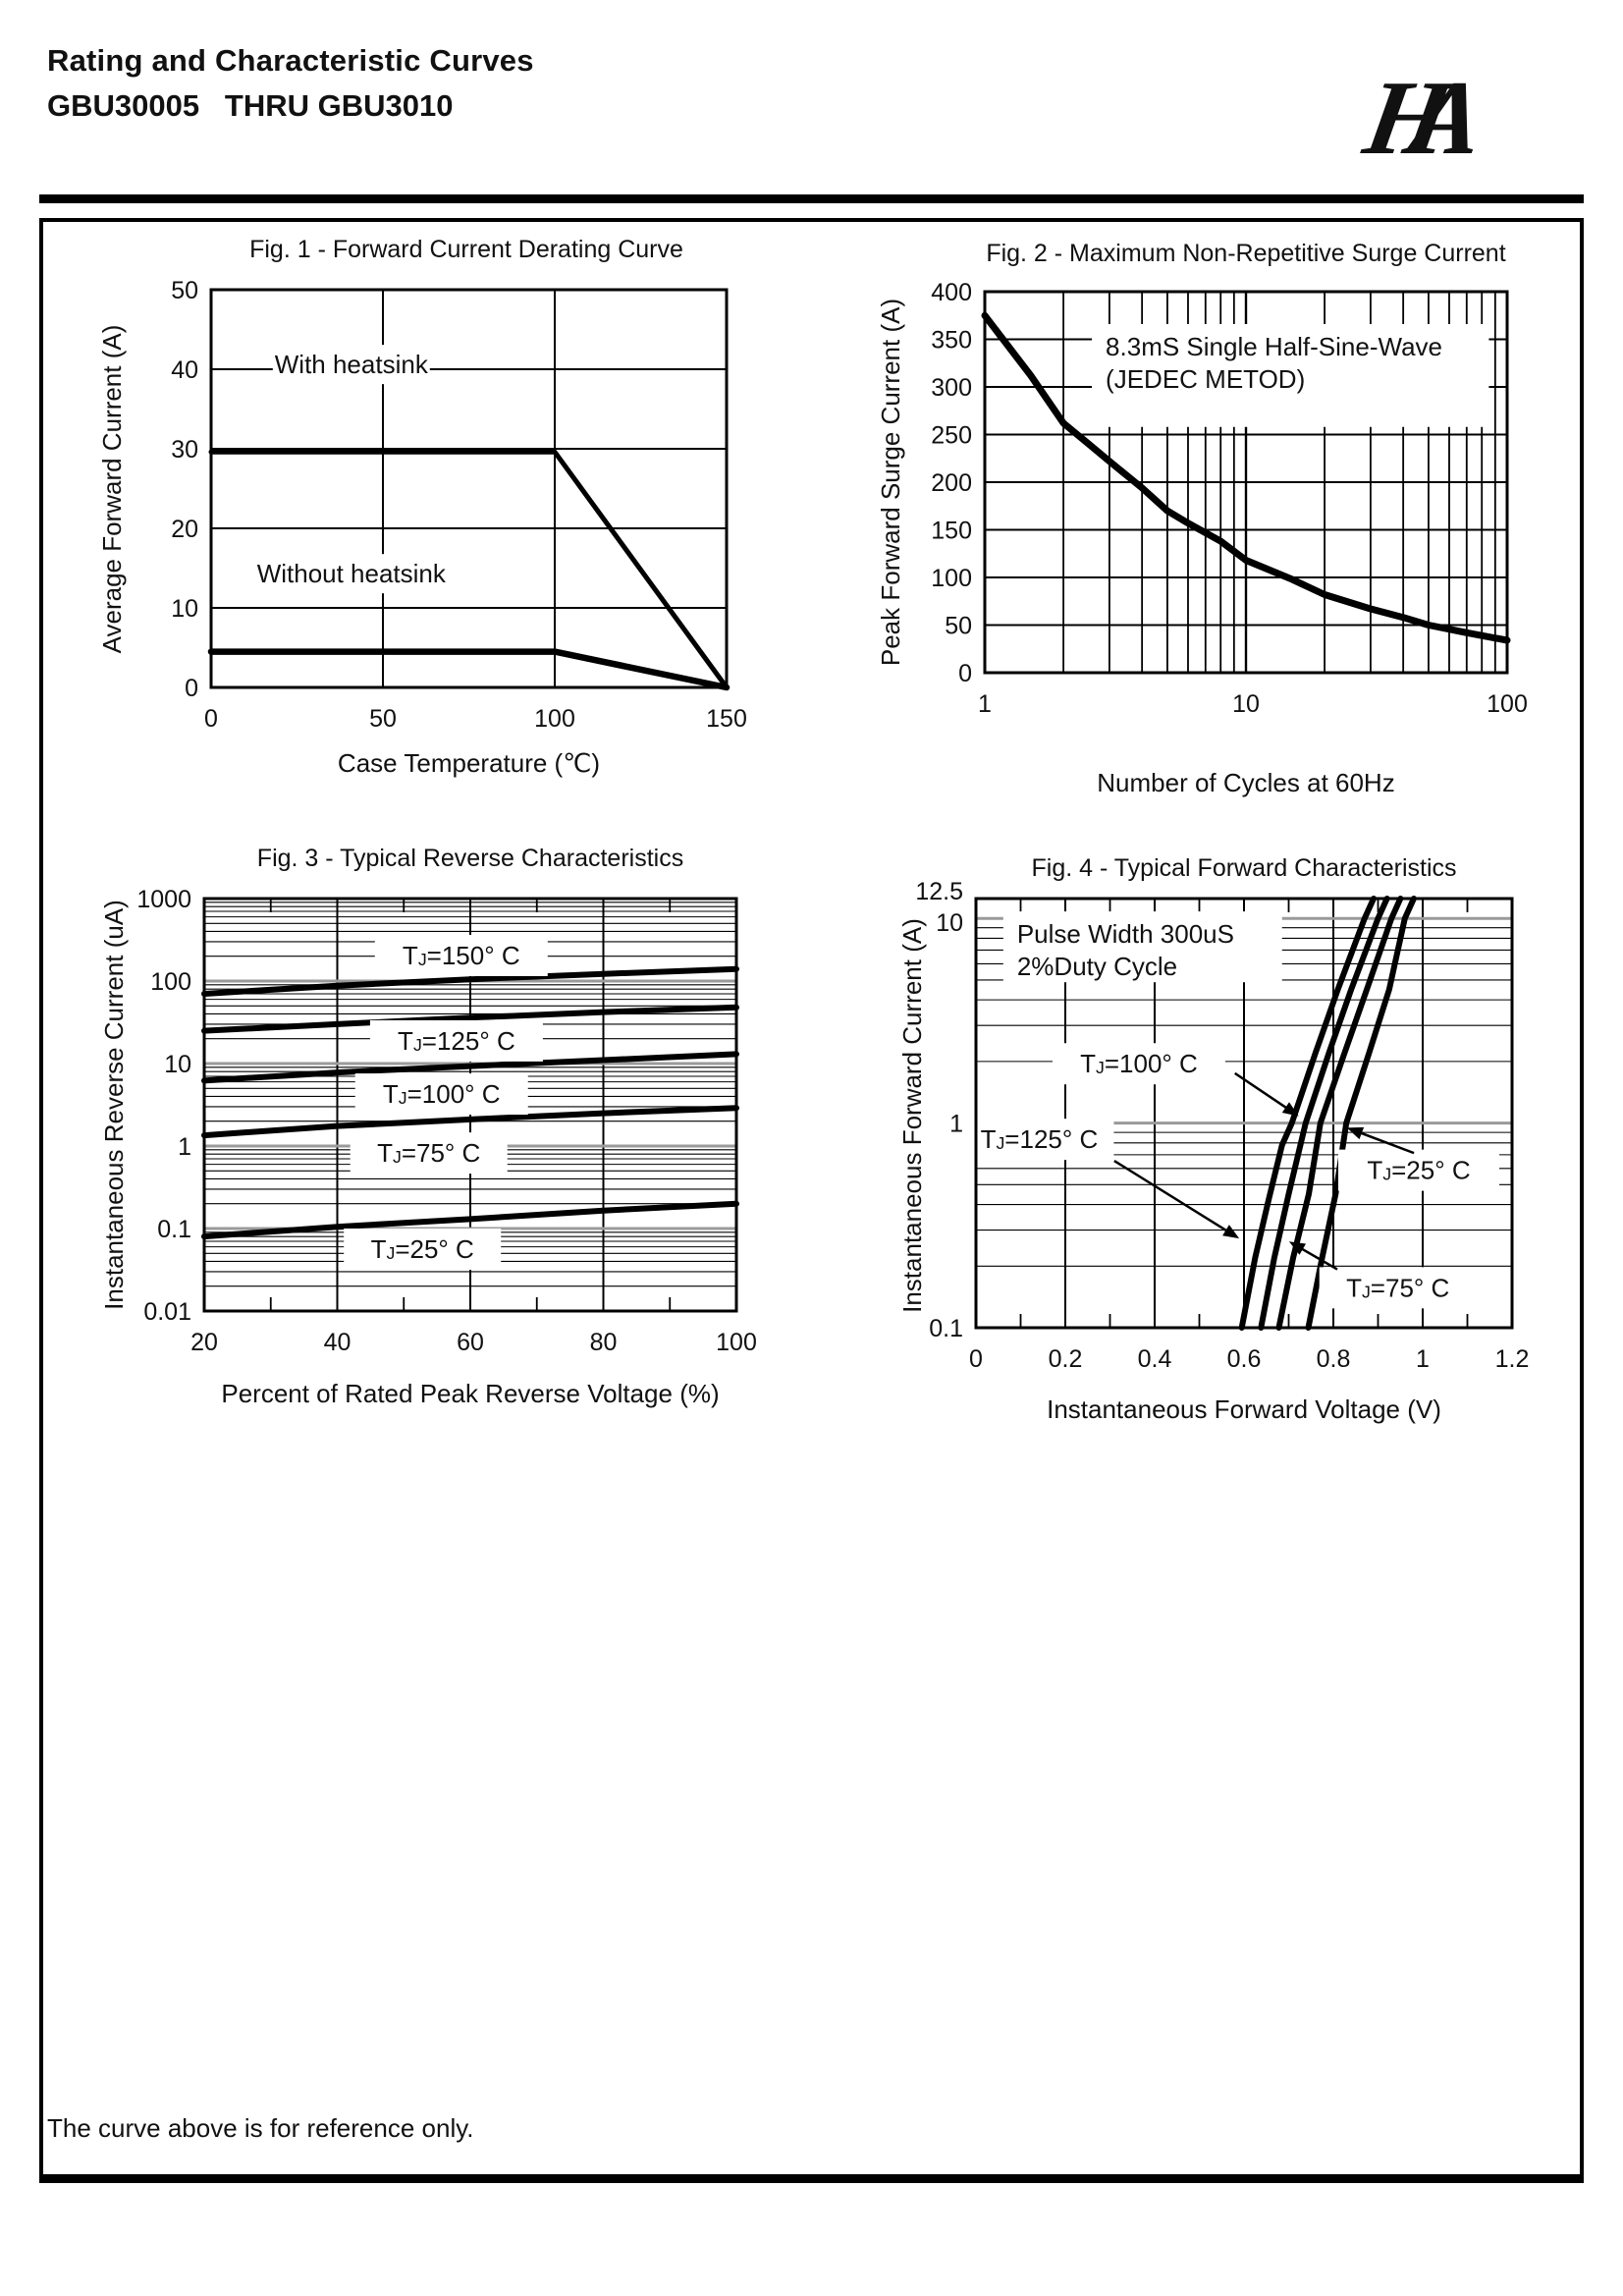 The width and height of the screenshot is (1623, 2296). What do you see at coordinates (951, 531) in the screenshot?
I see `y-tick-label: 150` at bounding box center [951, 531].